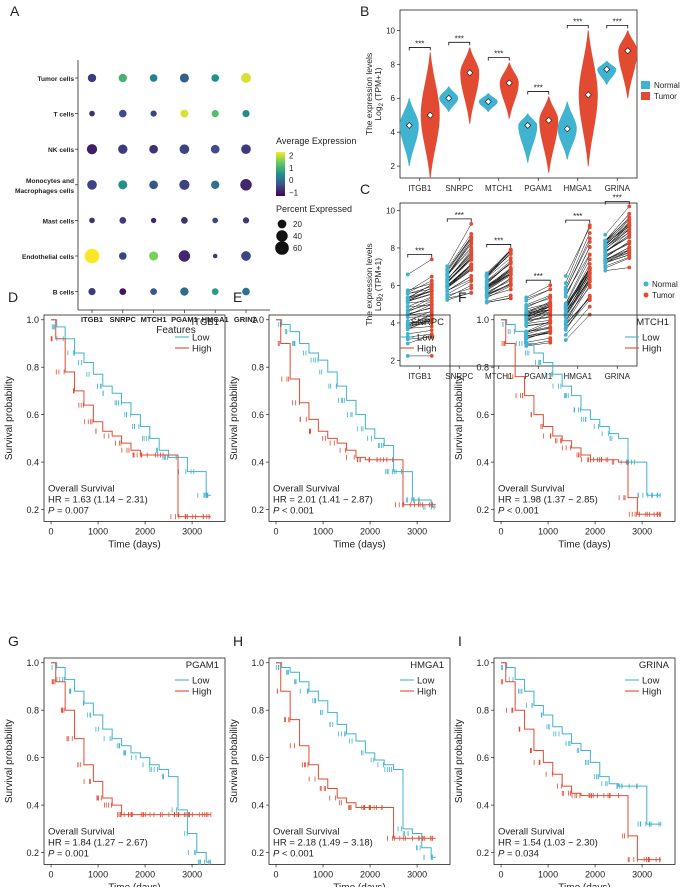 Image resolution: width=685 pixels, height=892 pixels. Describe the element at coordinates (32, 320) in the screenshot. I see `y-tick-label: 1.0` at that location.